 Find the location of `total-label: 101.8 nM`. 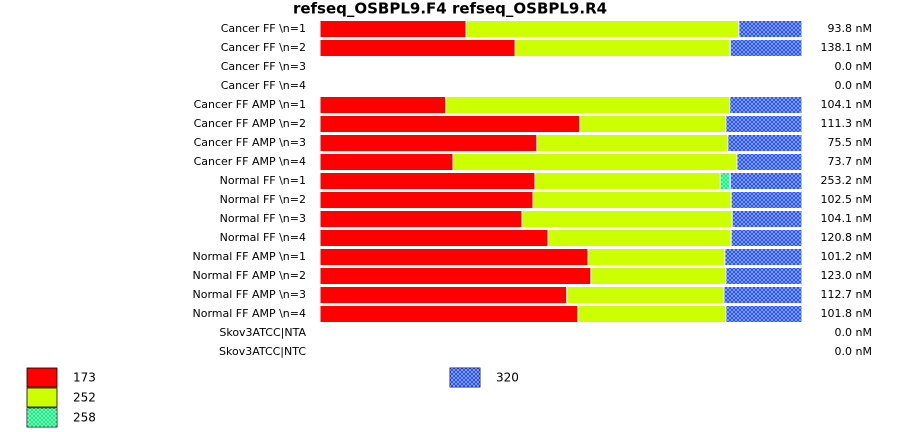

total-label: 101.8 nM is located at coordinates (846, 313).